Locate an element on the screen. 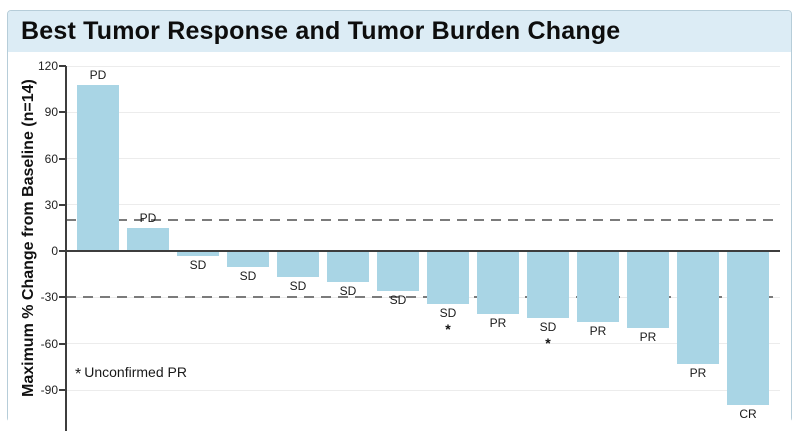 Image resolution: width=799 pixels, height=436 pixels. footnote-text: Unconfirmed PR is located at coordinates (135, 372).